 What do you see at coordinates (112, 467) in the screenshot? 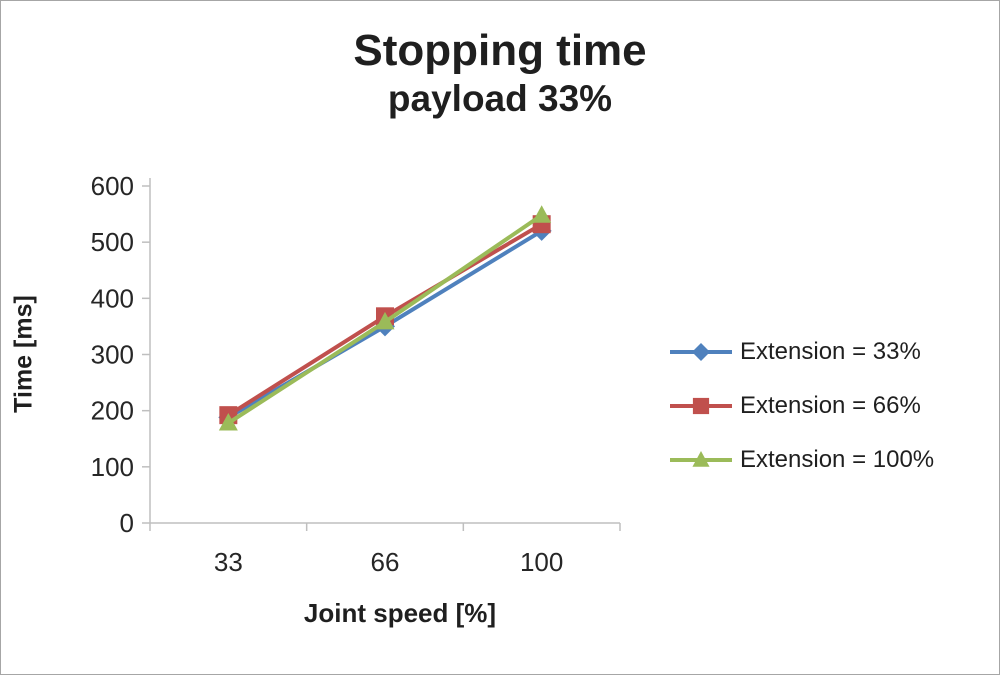
I see `y-tick-label: 100` at bounding box center [112, 467].